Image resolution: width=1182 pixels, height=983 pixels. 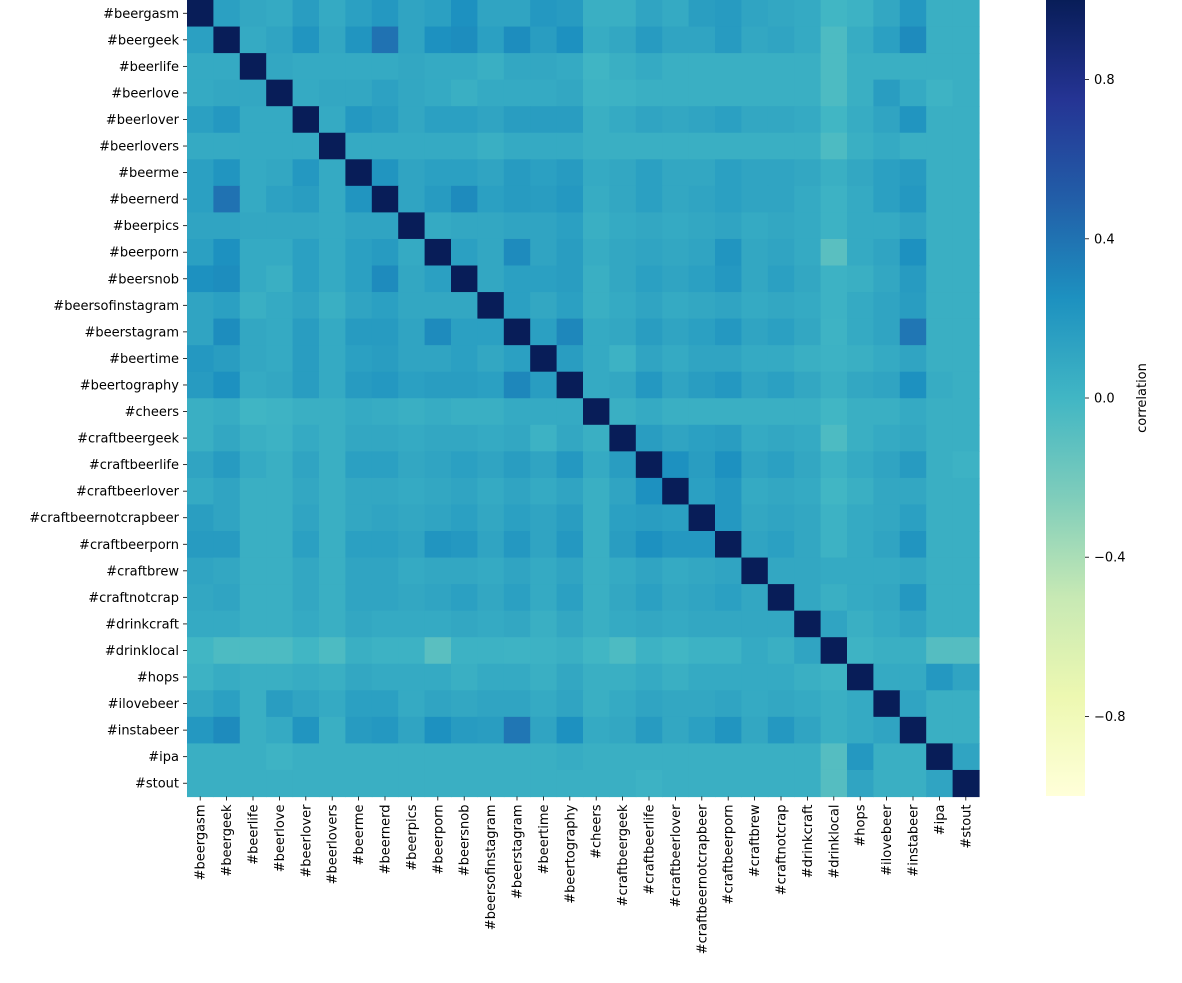 I want to click on colorbar-tick-label: 0.4, so click(x=1104, y=239).